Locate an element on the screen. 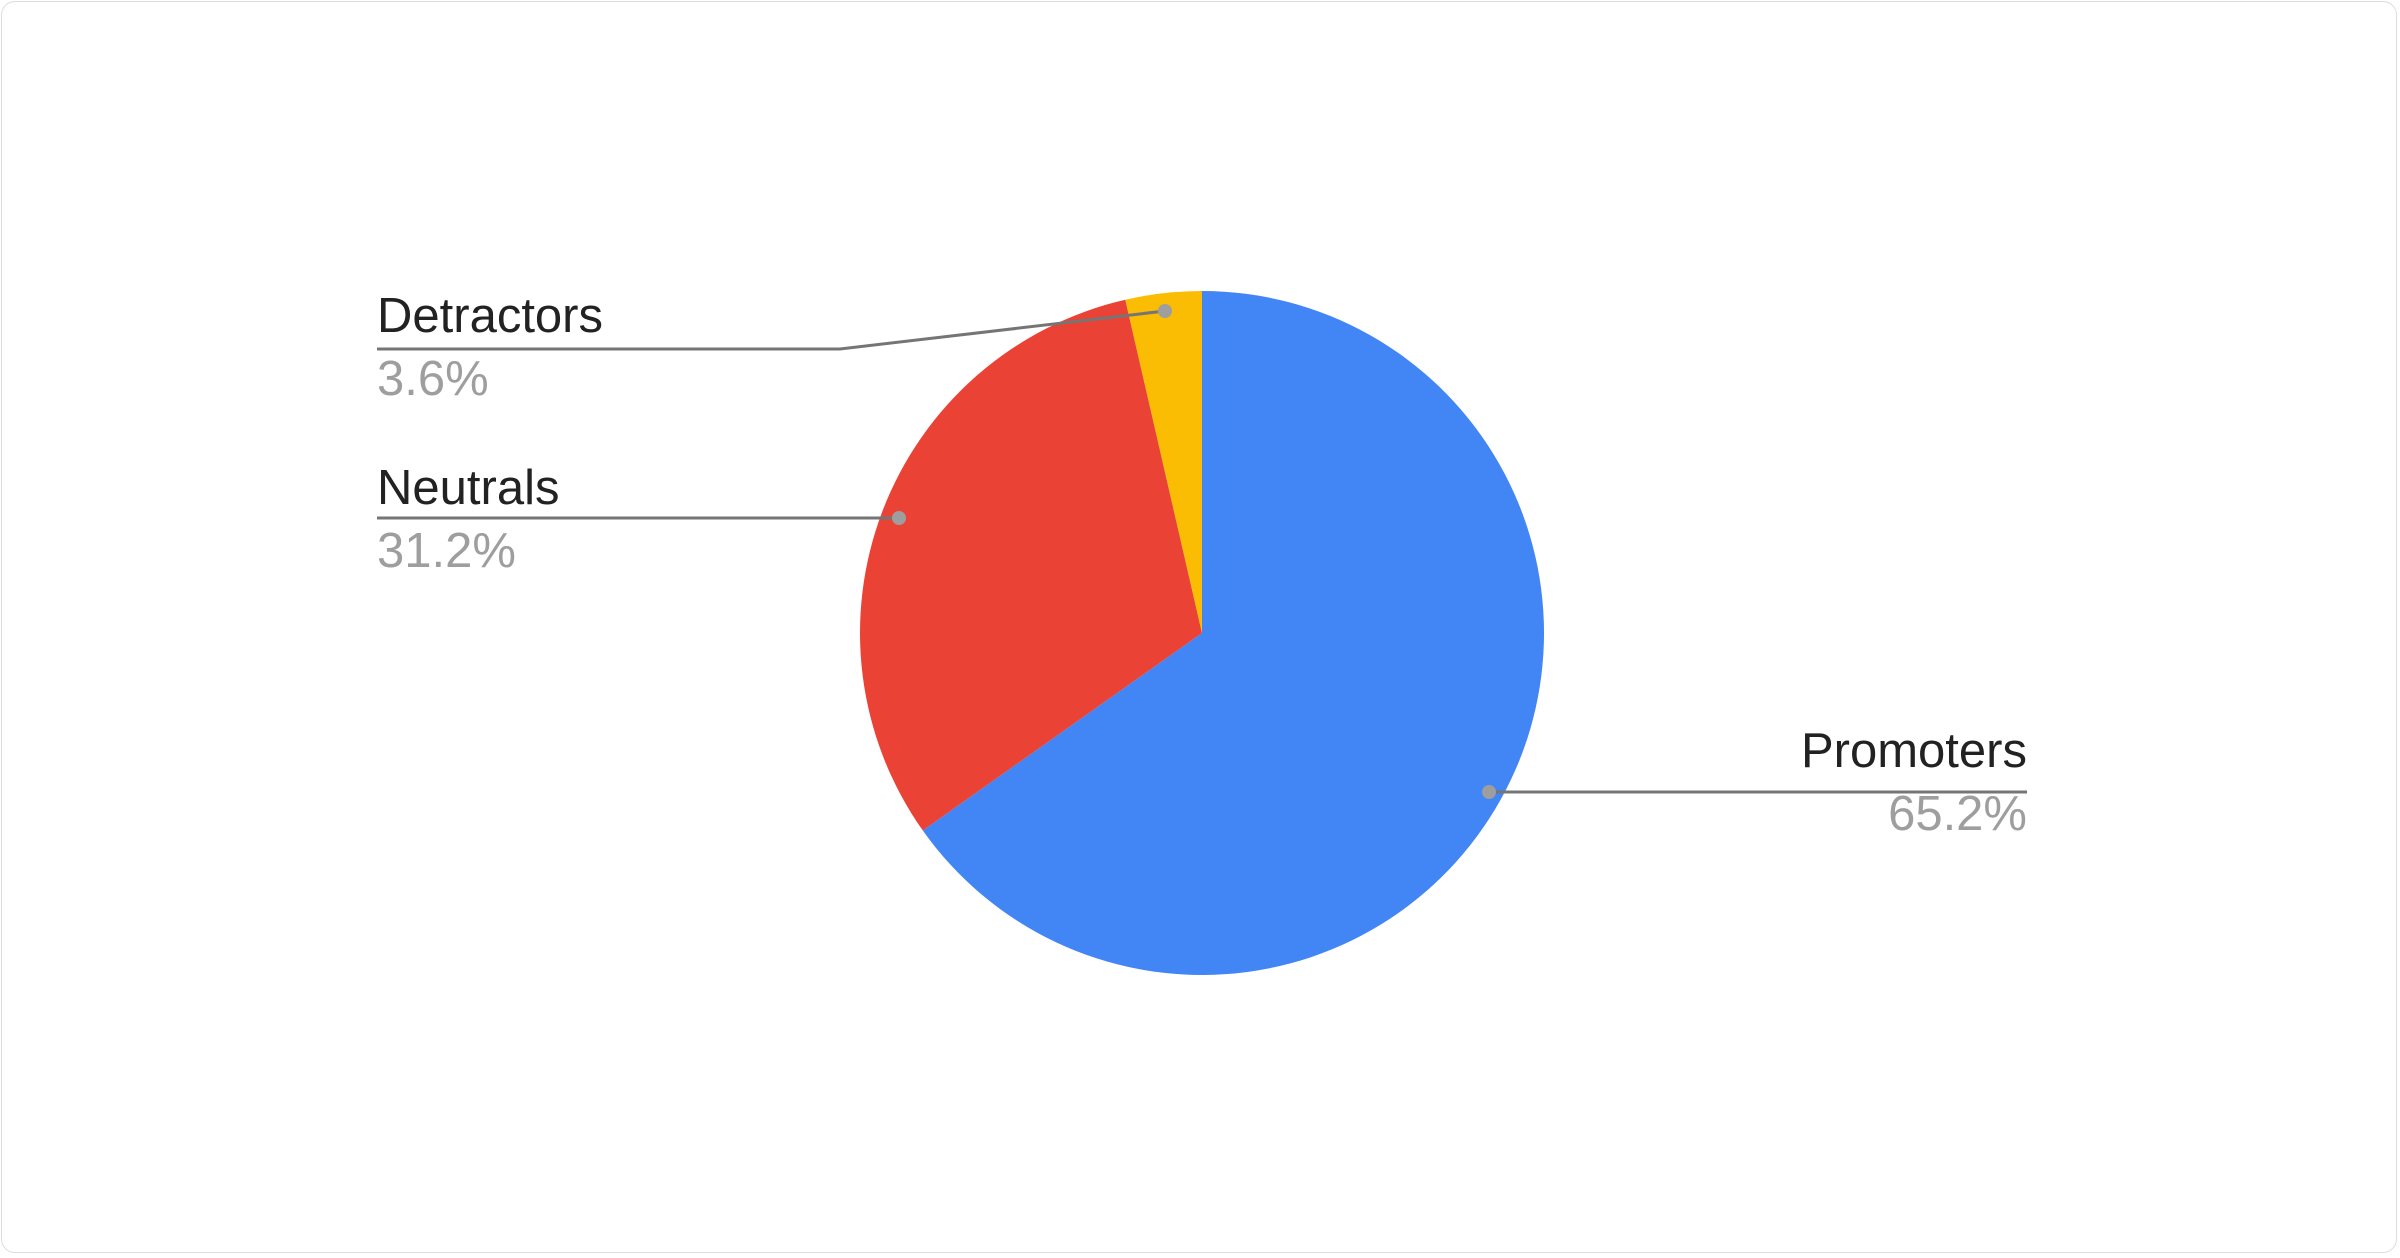 This screenshot has height=1258, width=2400. callout-neutrals: Neutrals 31.2% is located at coordinates (641, 519).